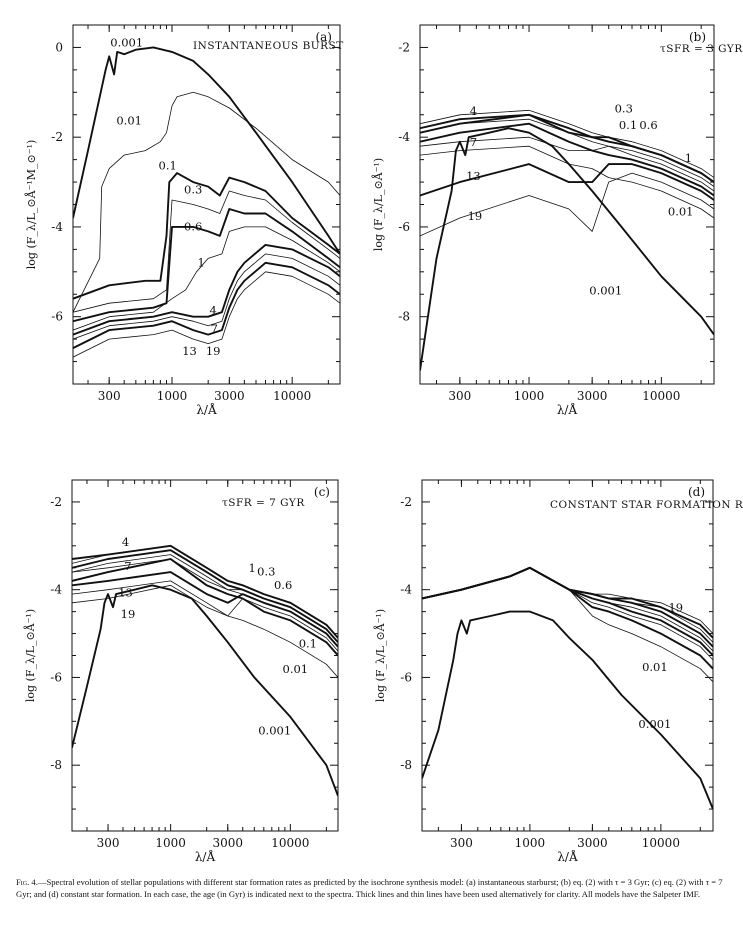 The image size is (743, 928). What do you see at coordinates (648, 125) in the screenshot?
I see `panel-b-annotation: 0.6` at bounding box center [648, 125].